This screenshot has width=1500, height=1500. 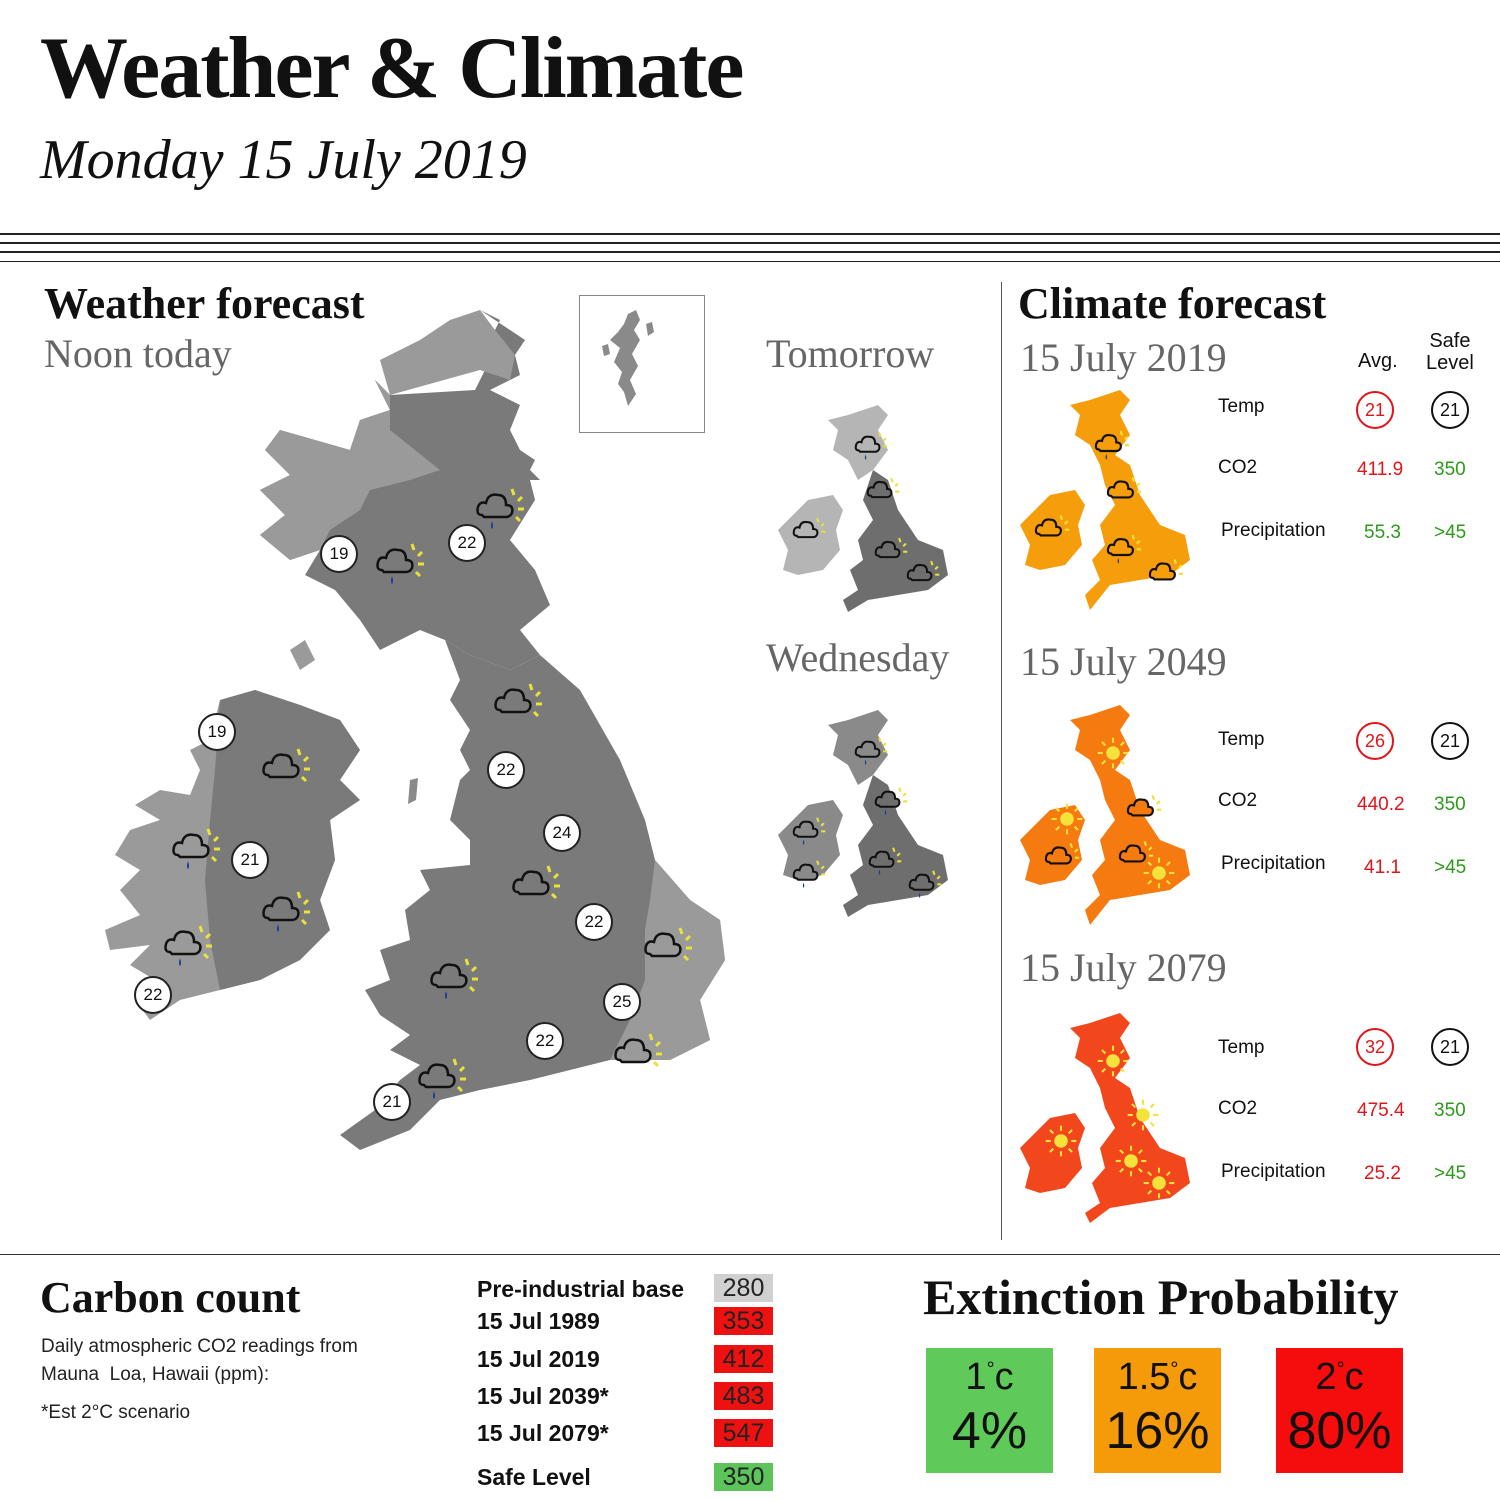 I want to click on climate-forecast-title: Climate forecast, so click(x=1172, y=303).